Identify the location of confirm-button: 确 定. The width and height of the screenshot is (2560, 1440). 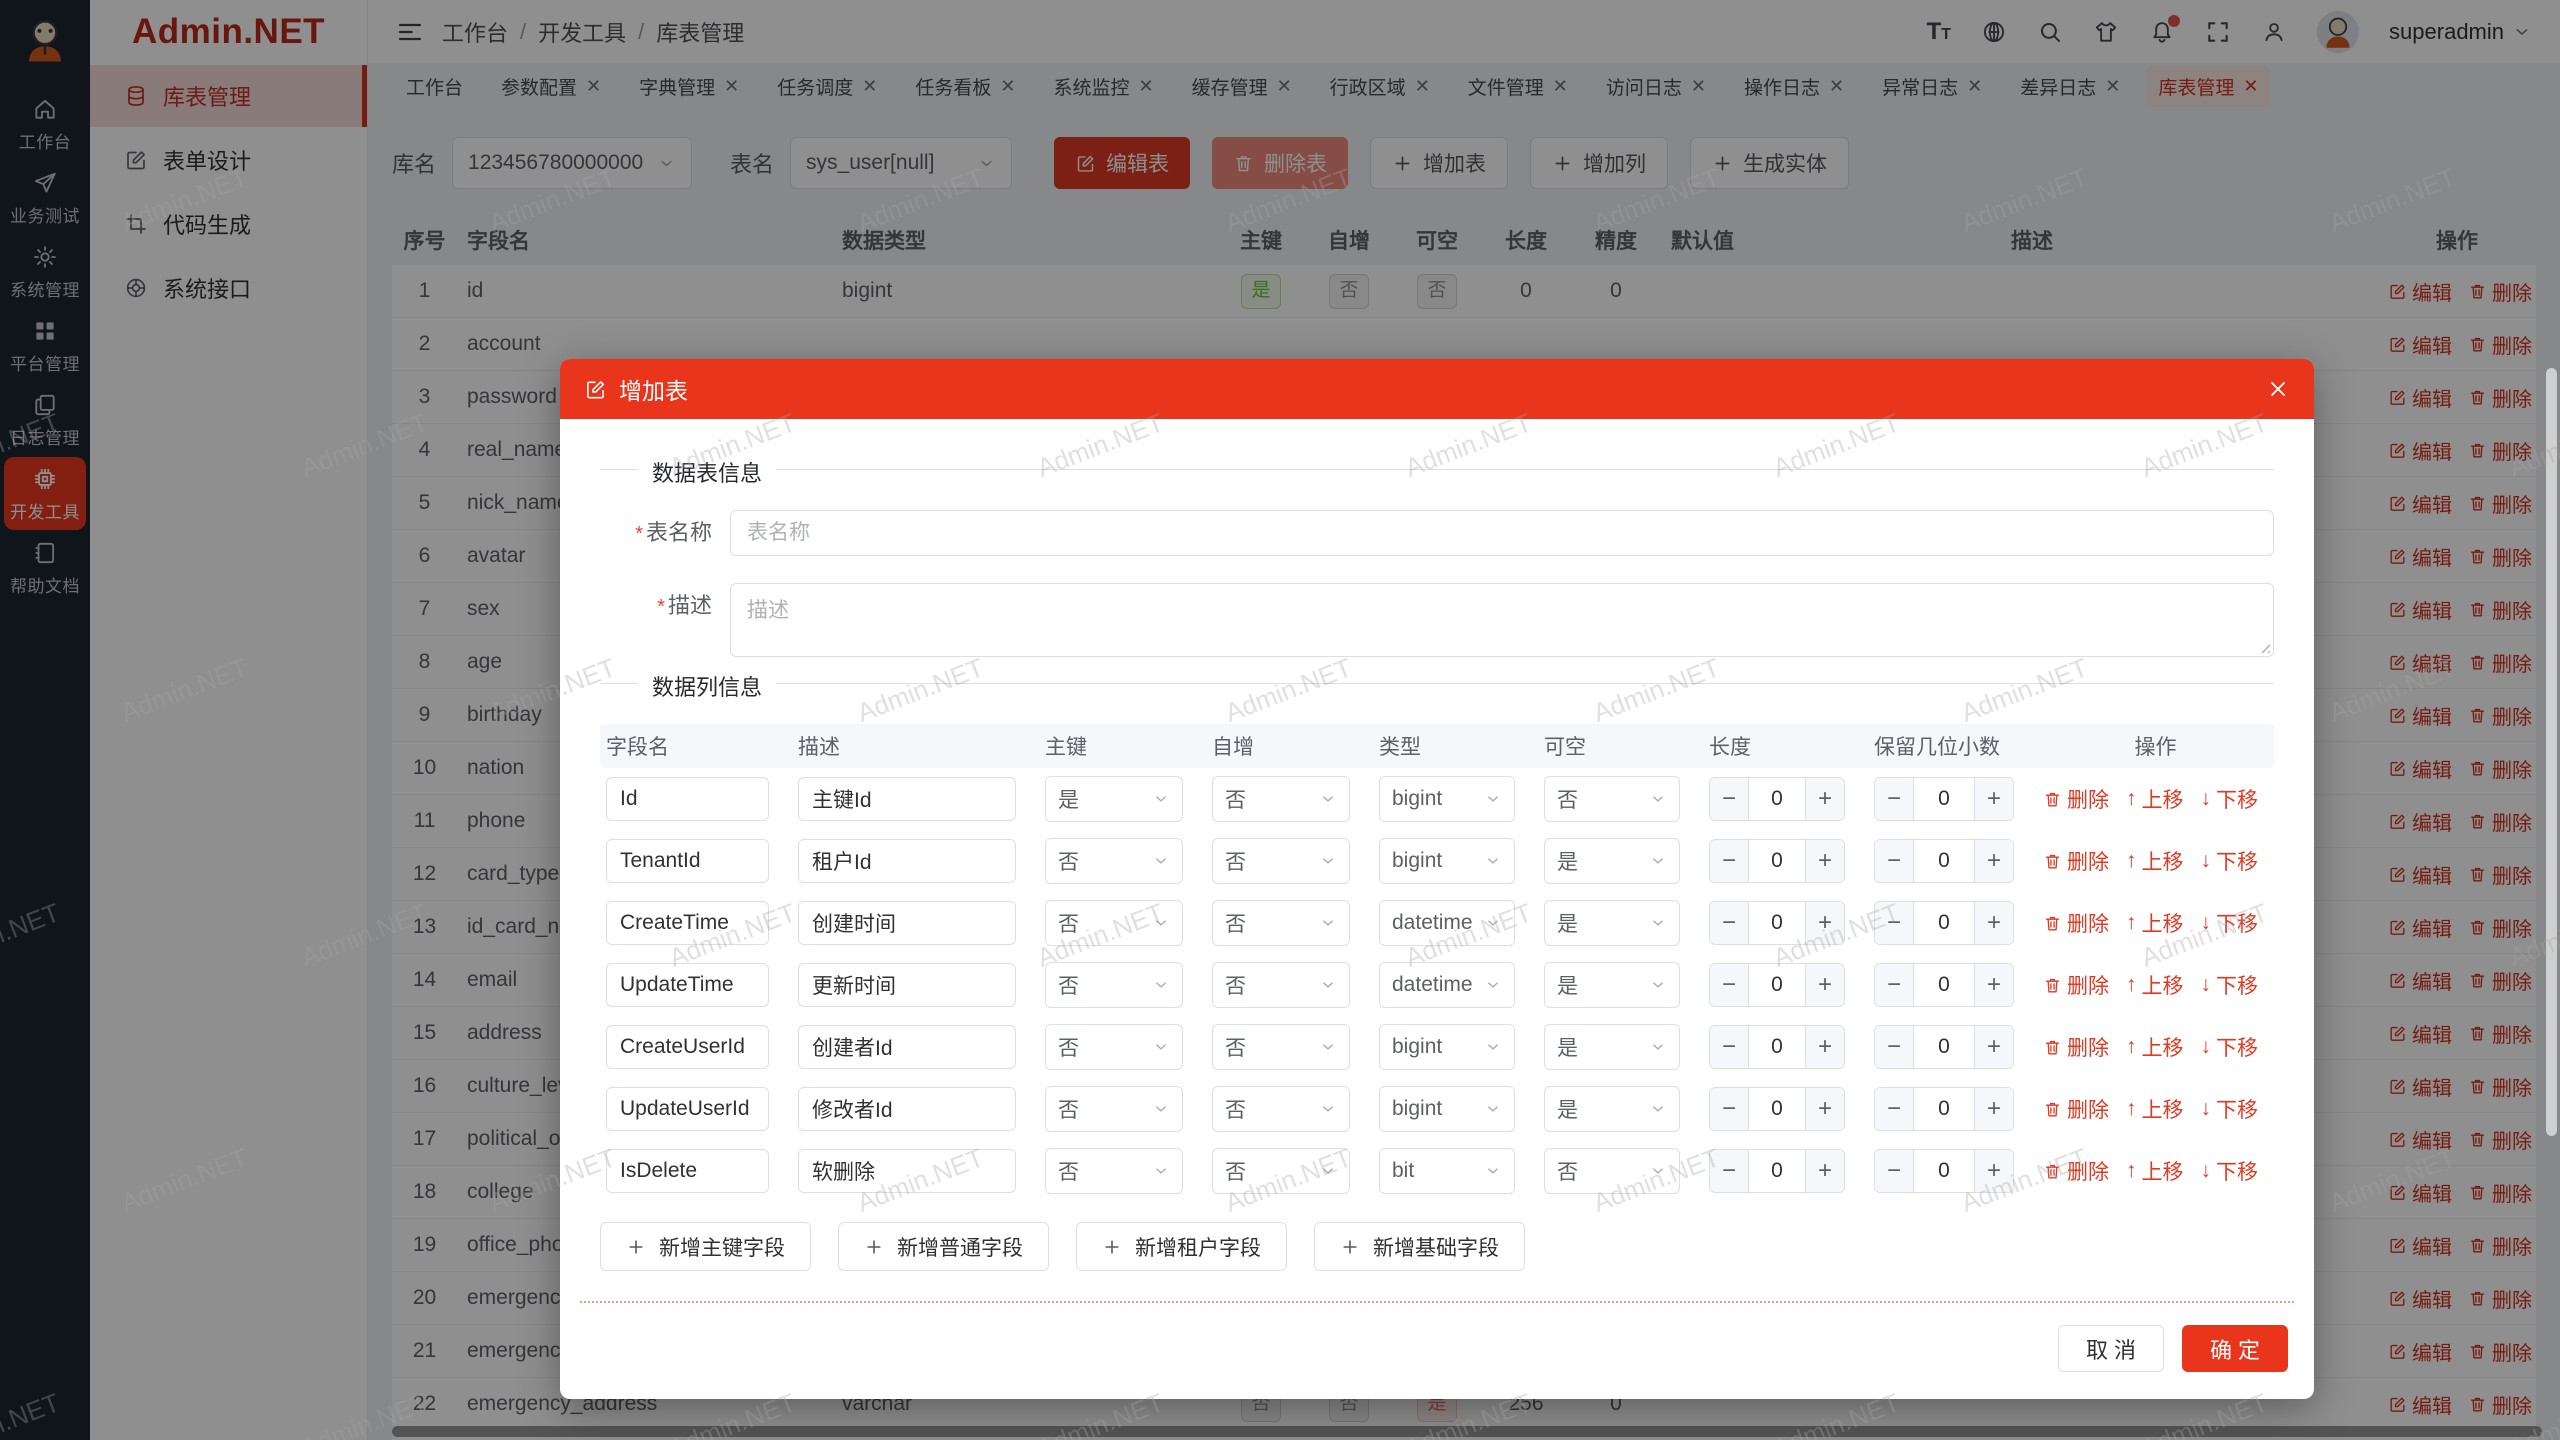
(2235, 1348).